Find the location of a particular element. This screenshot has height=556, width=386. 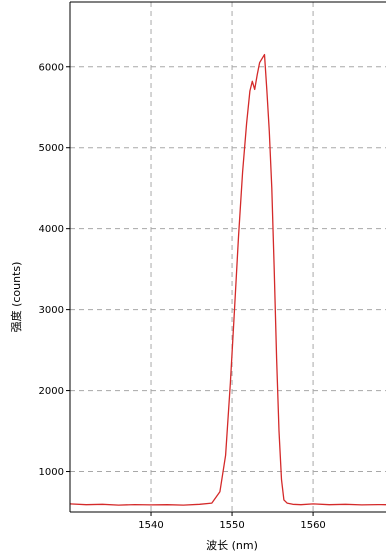

y-tick-label: 3000 is located at coordinates (51, 310).